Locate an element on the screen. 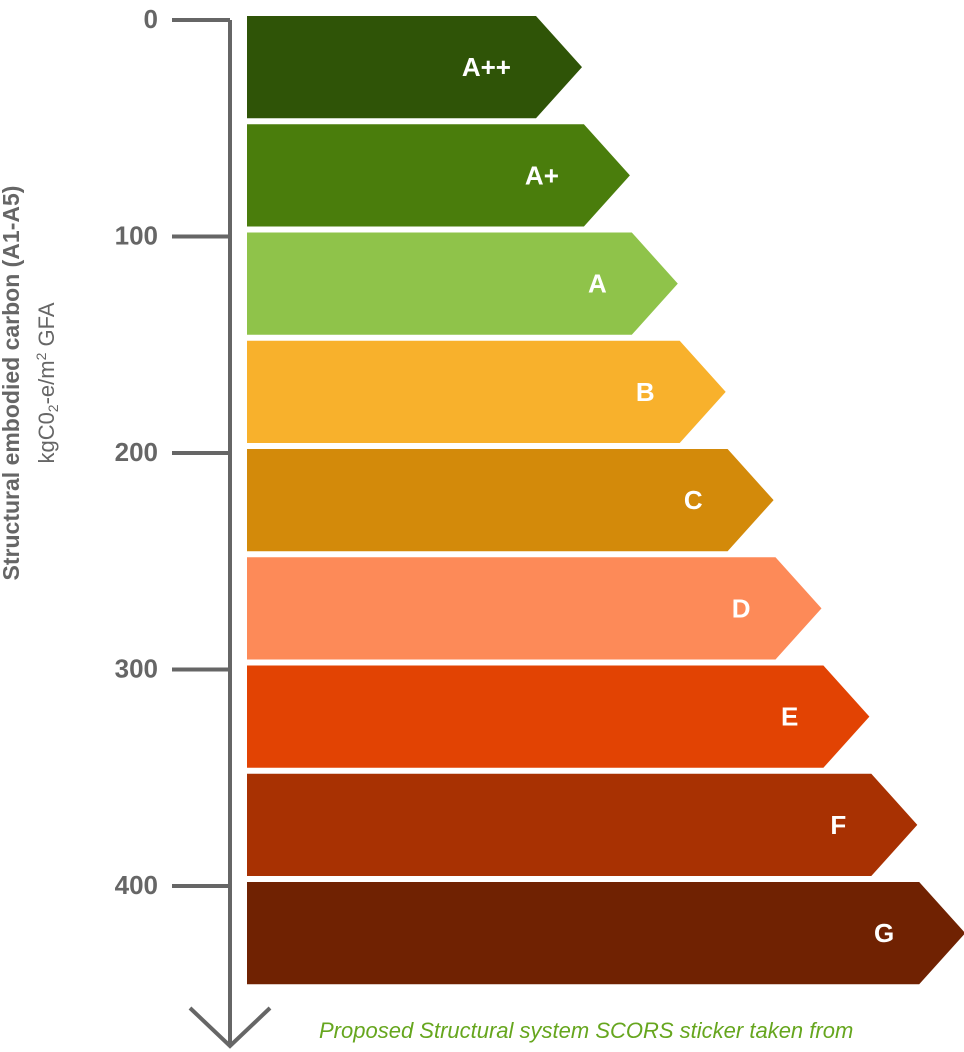 The image size is (964, 1052). y-tick-label: 100 is located at coordinates (136, 236).